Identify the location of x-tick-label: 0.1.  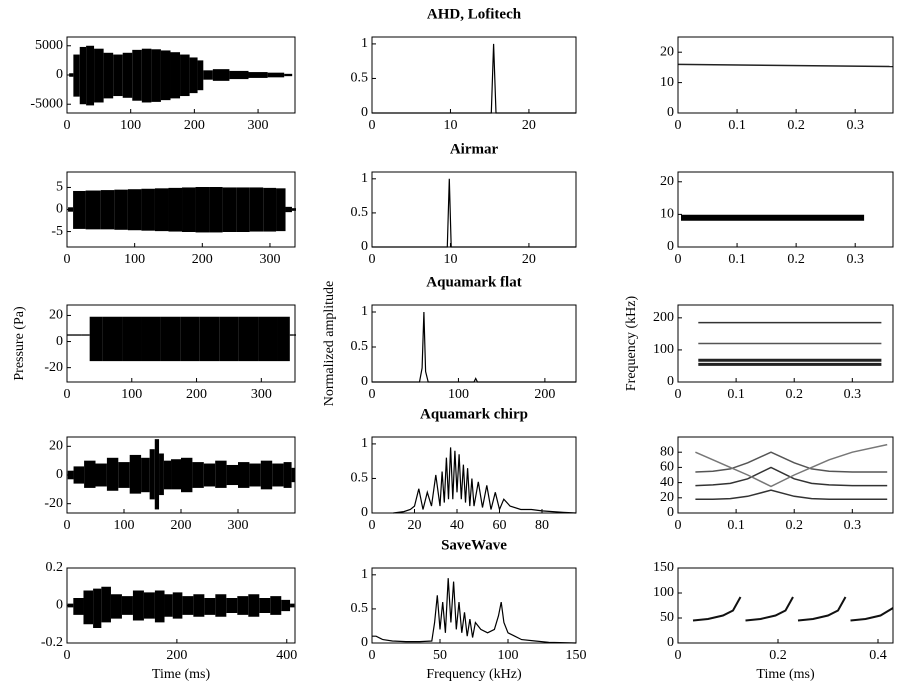
(736, 525).